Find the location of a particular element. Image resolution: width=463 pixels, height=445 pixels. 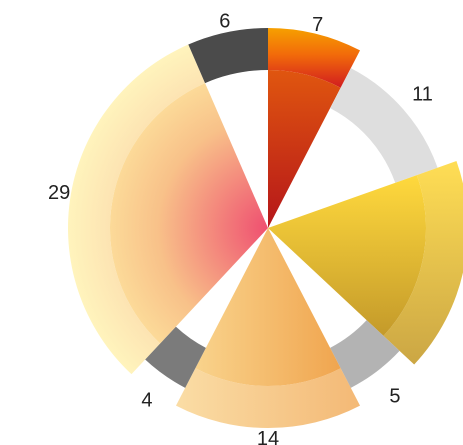

slice-label-4: 4 is located at coordinates (146, 401).